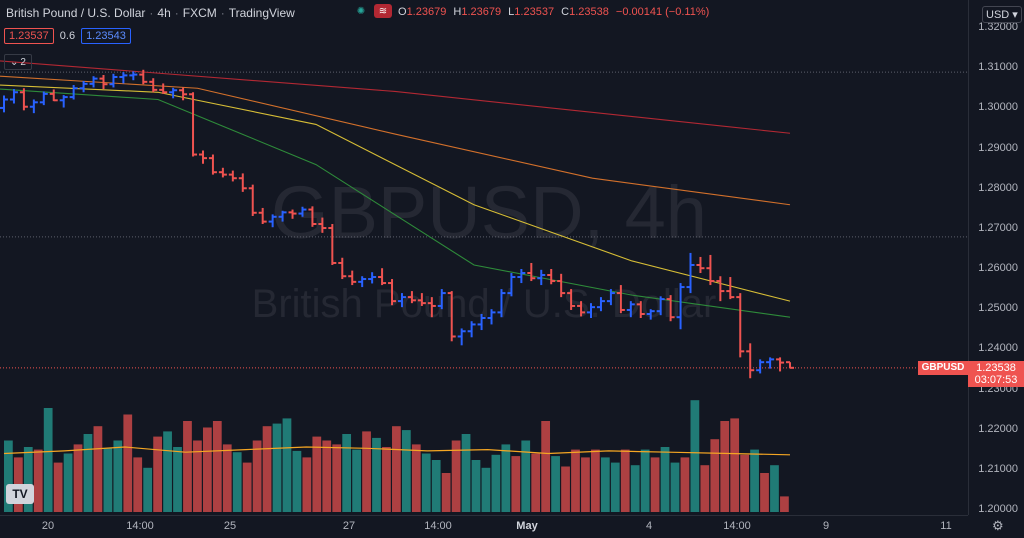  I want to click on spread-value: 0.6, so click(67, 36).